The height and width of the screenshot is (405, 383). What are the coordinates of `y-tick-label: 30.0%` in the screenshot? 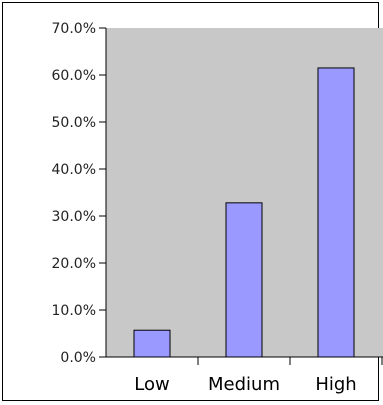 It's located at (74, 217).